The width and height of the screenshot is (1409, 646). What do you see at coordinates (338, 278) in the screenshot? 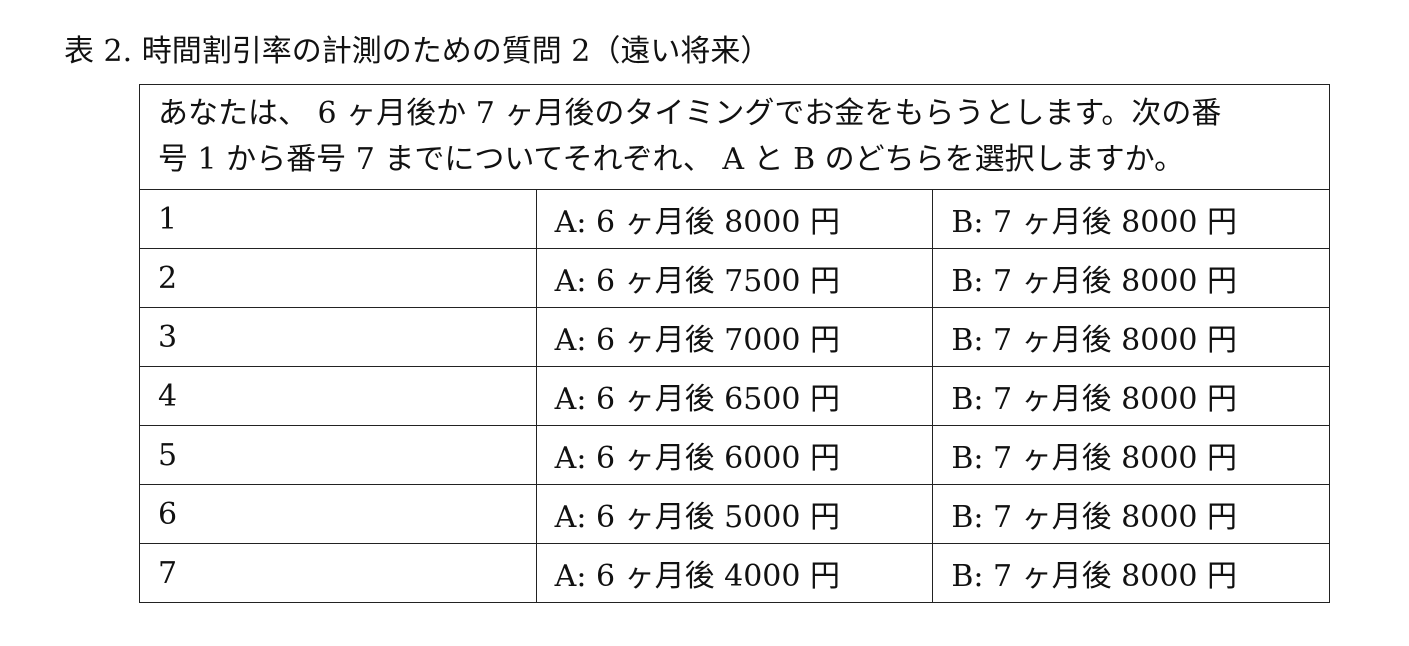
I see `row-number: 2` at bounding box center [338, 278].